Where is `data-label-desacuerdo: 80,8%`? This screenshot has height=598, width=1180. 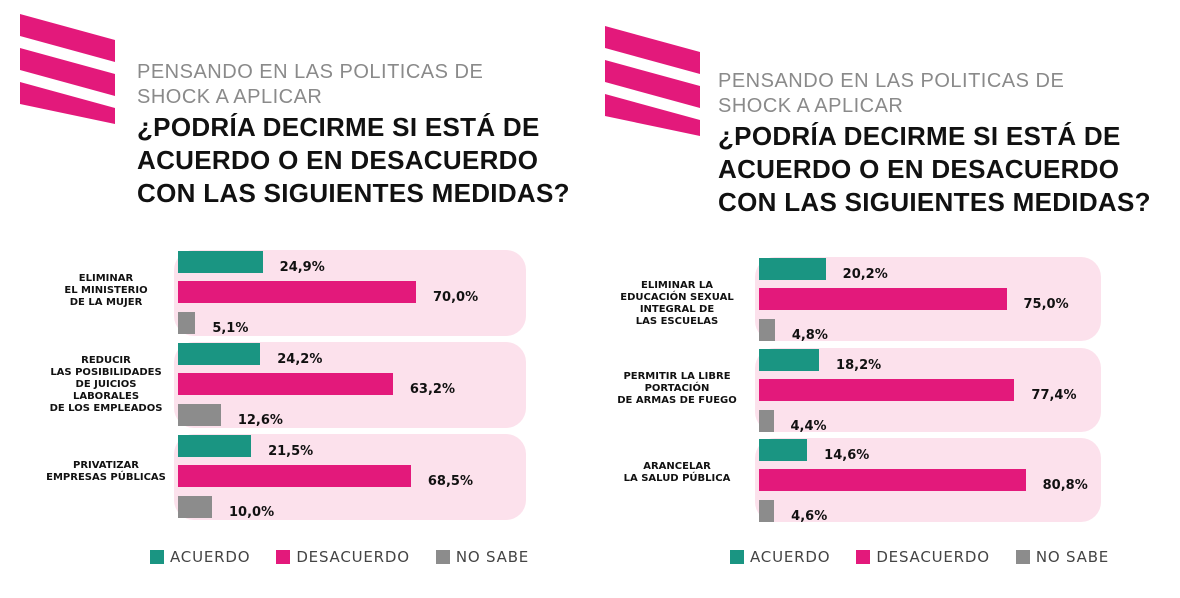 data-label-desacuerdo: 80,8% is located at coordinates (1065, 485).